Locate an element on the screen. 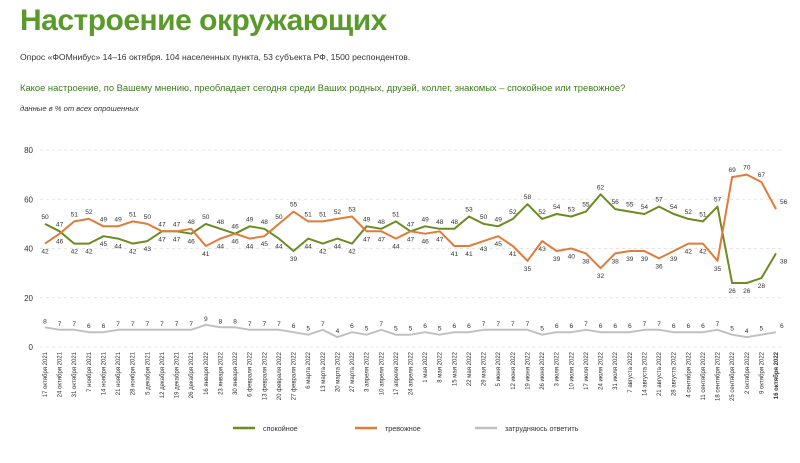  data-label-calm: 46 is located at coordinates (192, 242).